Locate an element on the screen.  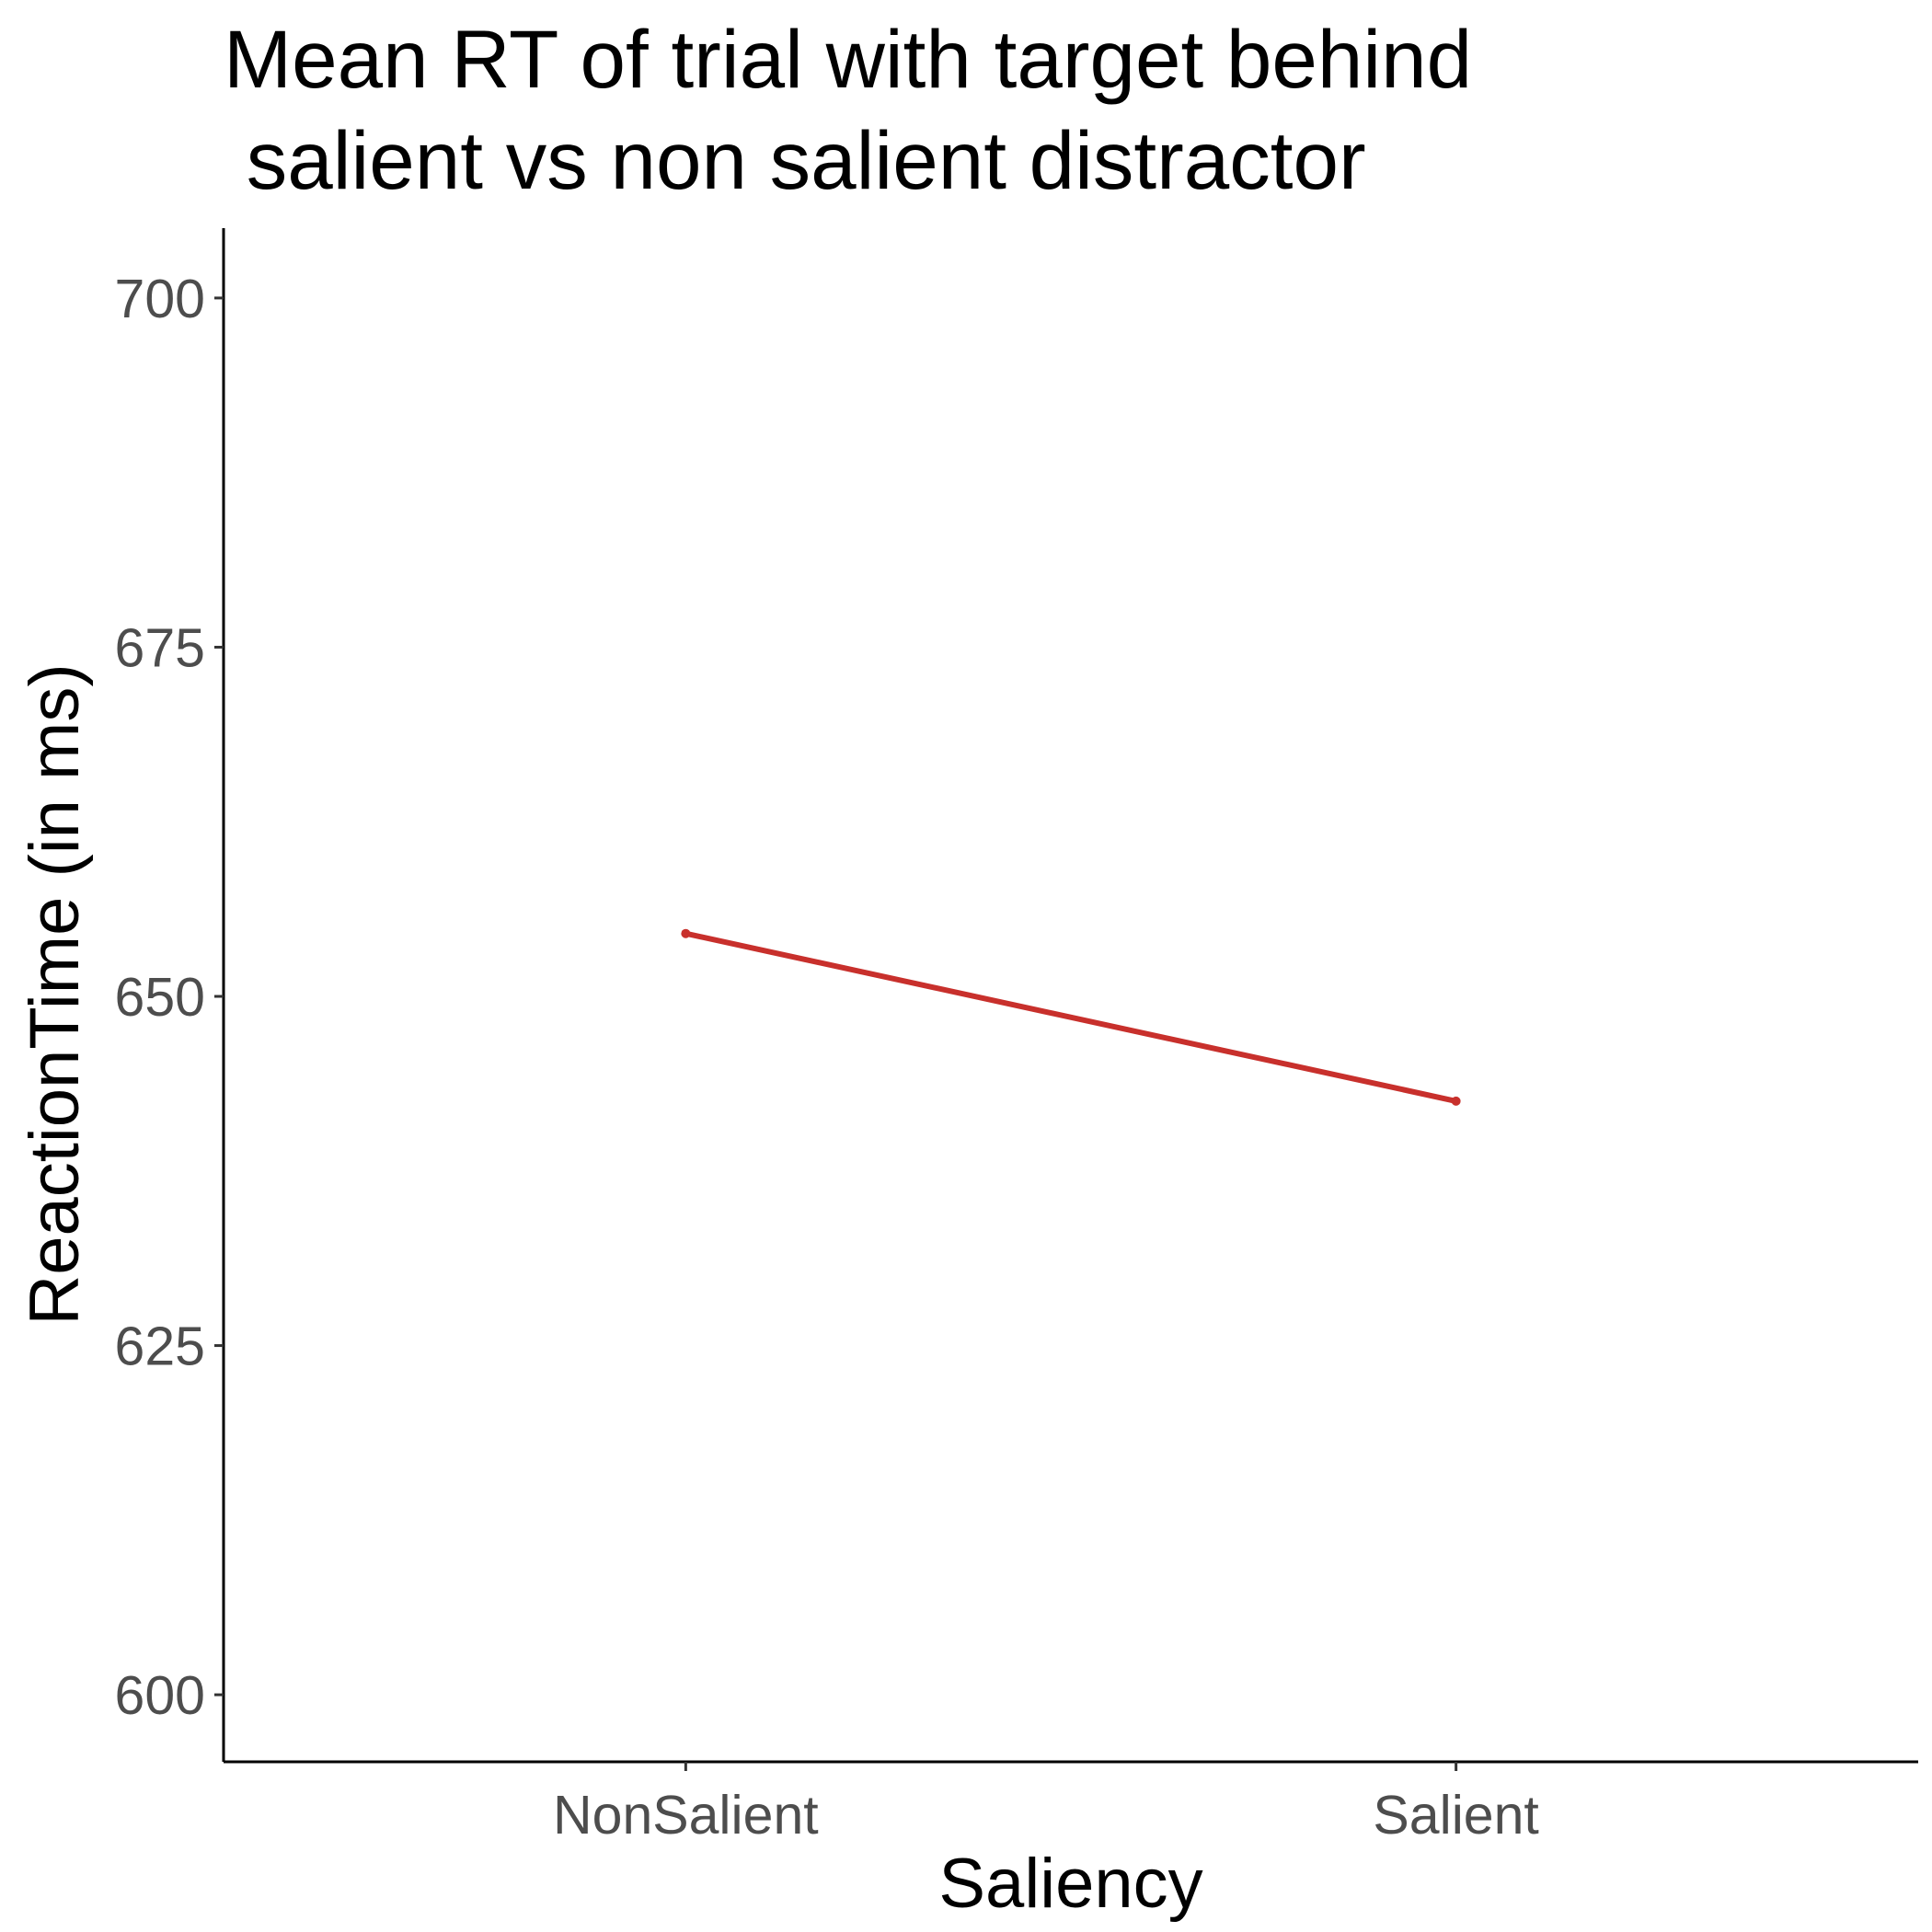
y-tick-label: 700 is located at coordinates (160, 299).